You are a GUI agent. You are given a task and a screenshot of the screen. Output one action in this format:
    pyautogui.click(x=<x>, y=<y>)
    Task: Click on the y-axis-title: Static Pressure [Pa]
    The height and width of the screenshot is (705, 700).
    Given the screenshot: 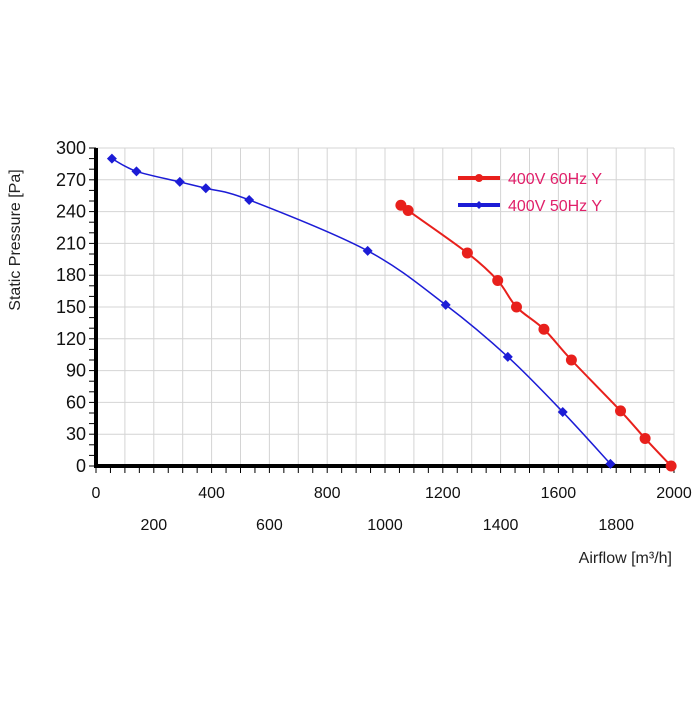 What is the action you would take?
    pyautogui.click(x=15, y=239)
    